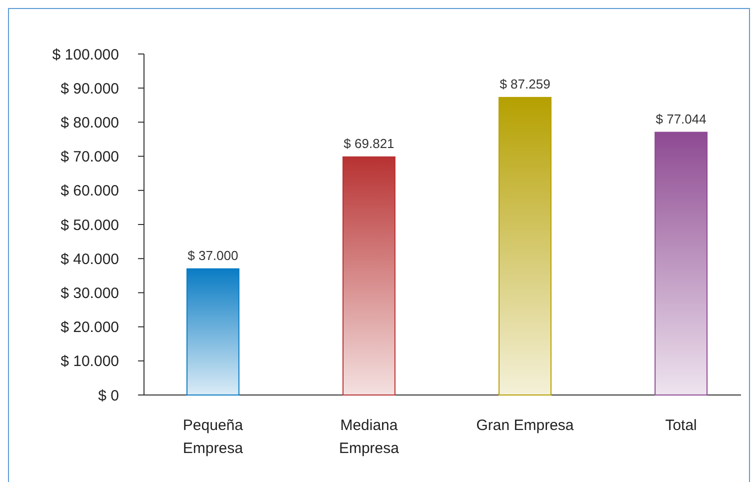  Describe the element at coordinates (369, 143) in the screenshot. I see `data-label: $ 69.821` at that location.